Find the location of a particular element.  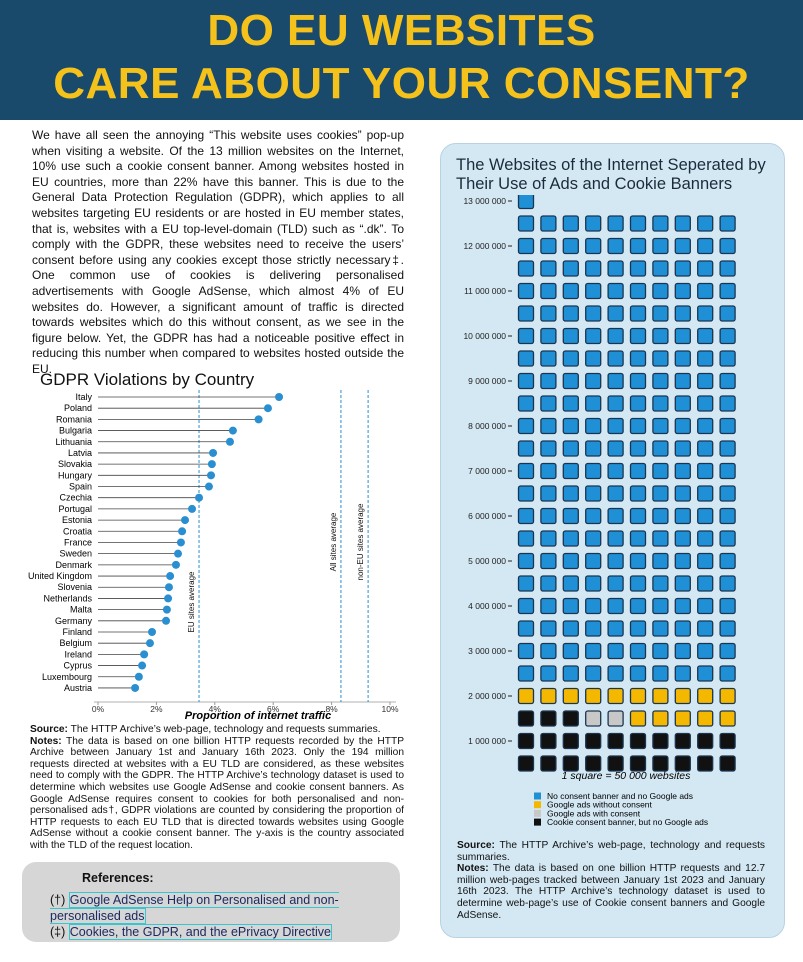

y-tick-label: Croatia is located at coordinates (77, 531).